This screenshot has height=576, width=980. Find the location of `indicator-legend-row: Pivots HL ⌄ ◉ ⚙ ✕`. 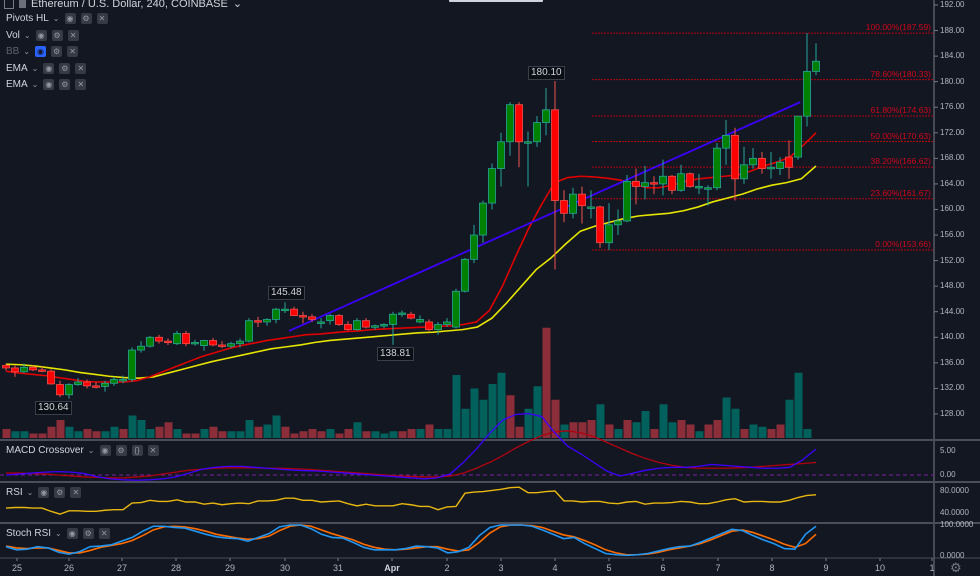

indicator-legend-row: Pivots HL ⌄ ◉ ⚙ ✕ is located at coordinates (57, 18).